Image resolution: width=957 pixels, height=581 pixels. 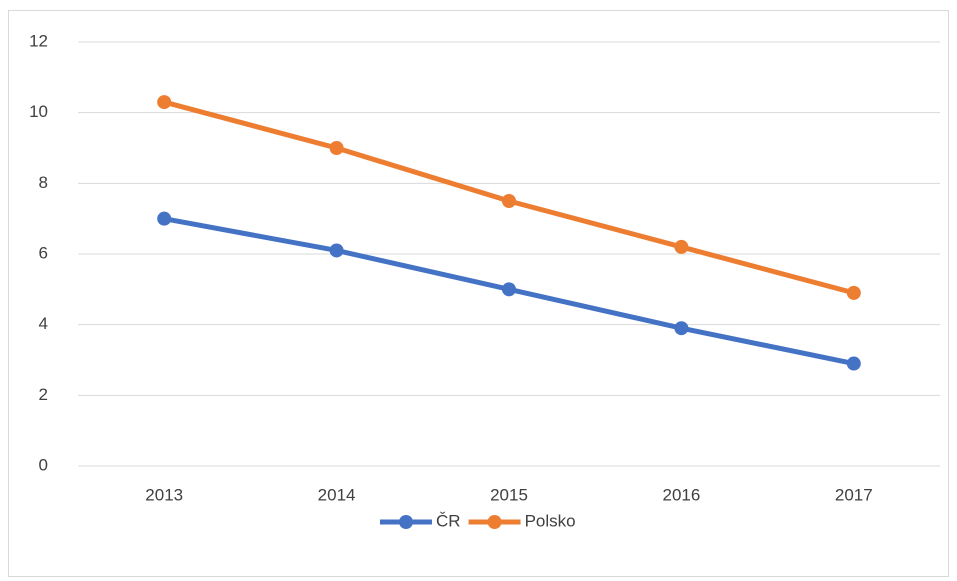 I want to click on x-tick-label: 2017, so click(x=854, y=494).